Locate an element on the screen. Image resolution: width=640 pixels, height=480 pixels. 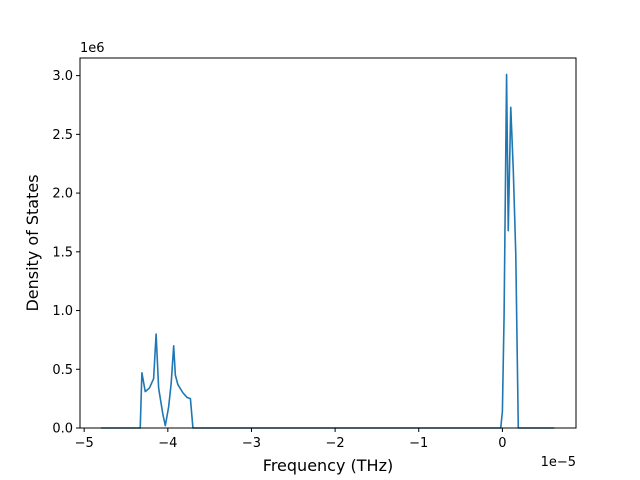
y-tick-label: 3.0 is located at coordinates (62, 76).